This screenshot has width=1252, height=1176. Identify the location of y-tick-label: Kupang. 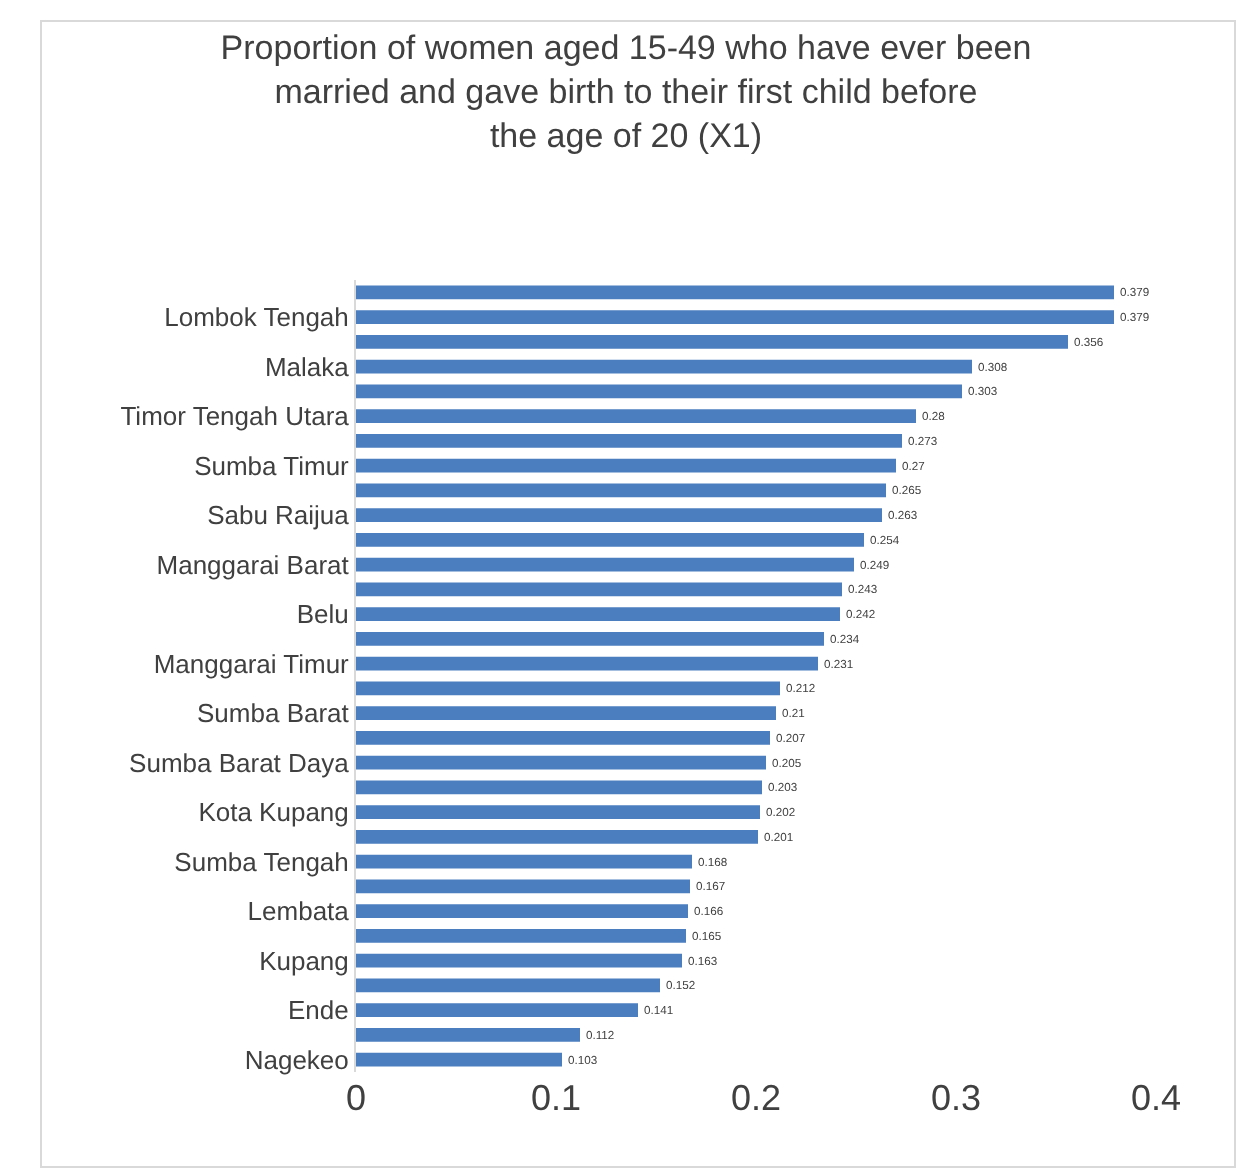
(304, 960).